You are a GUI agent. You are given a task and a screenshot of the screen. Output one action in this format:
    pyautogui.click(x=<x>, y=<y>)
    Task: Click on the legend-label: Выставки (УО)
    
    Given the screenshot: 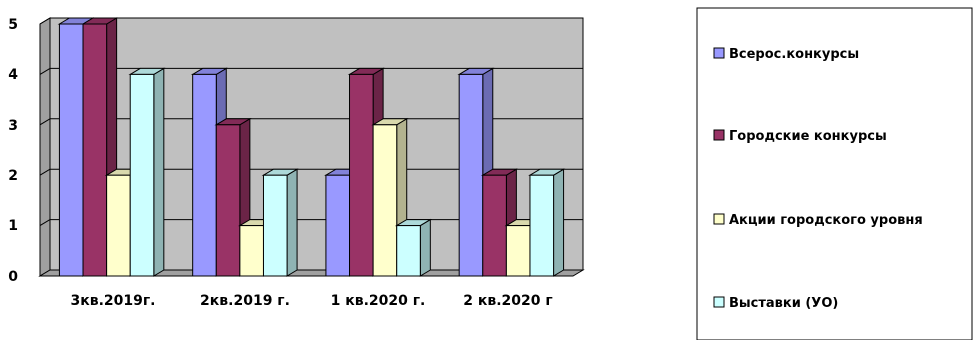 What is the action you would take?
    pyautogui.click(x=783, y=303)
    